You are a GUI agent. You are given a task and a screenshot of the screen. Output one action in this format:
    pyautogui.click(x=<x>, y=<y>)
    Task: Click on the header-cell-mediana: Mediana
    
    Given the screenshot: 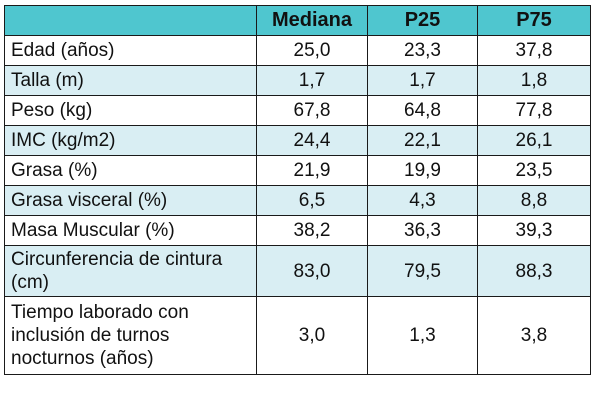 What is the action you would take?
    pyautogui.click(x=312, y=20)
    